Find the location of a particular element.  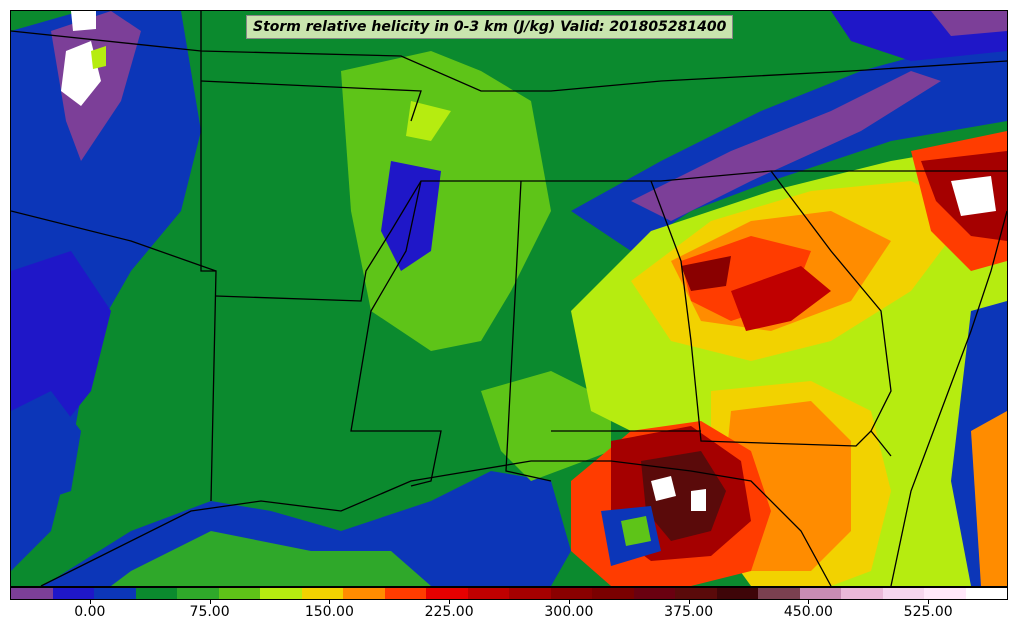

helicity-region-central-green is located at coordinates (446, 201).